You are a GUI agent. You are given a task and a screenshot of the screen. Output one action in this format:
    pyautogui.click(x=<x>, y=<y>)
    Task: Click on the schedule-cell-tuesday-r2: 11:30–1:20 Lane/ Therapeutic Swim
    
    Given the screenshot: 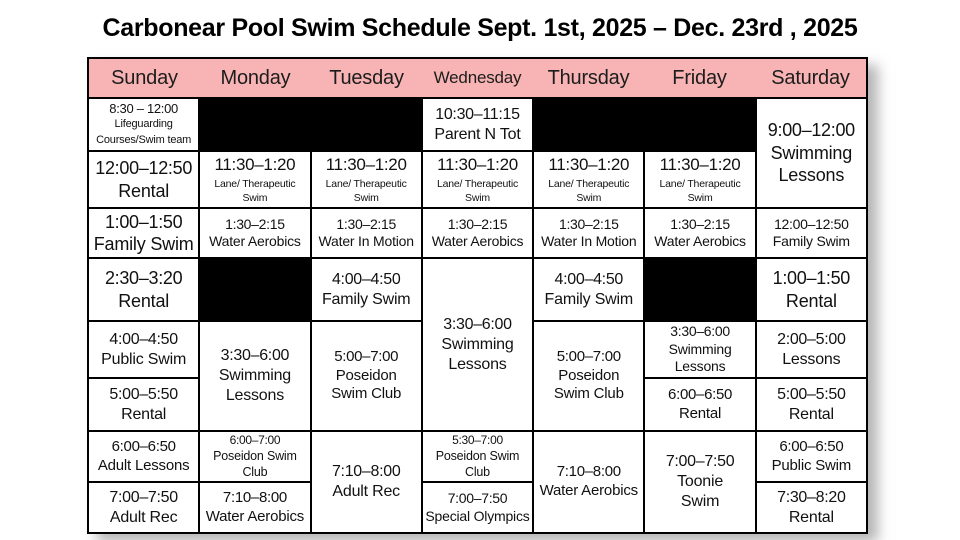 What is the action you would take?
    pyautogui.click(x=366, y=179)
    